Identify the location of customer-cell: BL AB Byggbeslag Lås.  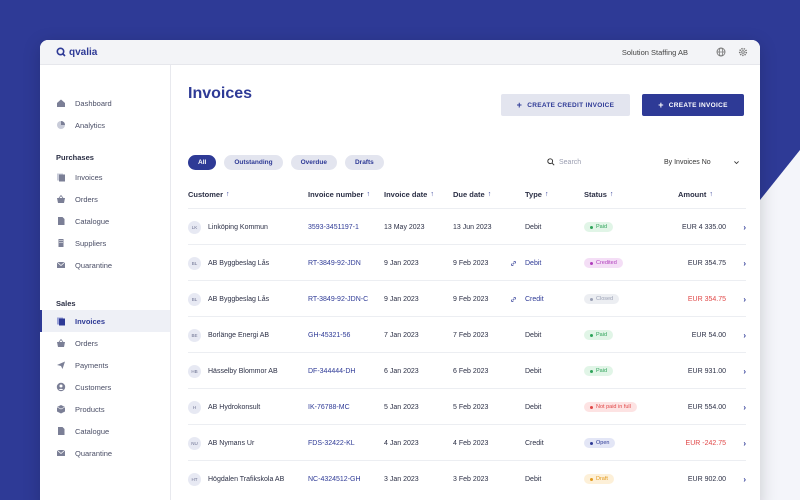
(228, 299).